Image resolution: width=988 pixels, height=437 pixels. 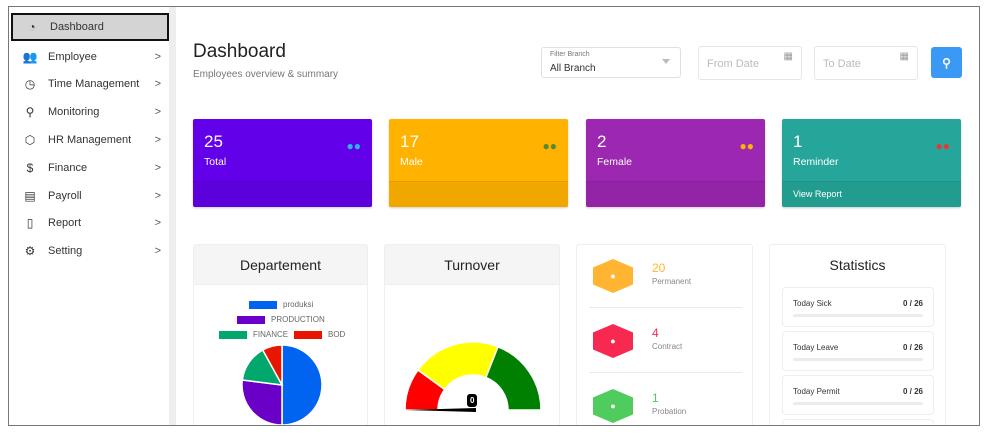 I want to click on divider, so click(x=665, y=307).